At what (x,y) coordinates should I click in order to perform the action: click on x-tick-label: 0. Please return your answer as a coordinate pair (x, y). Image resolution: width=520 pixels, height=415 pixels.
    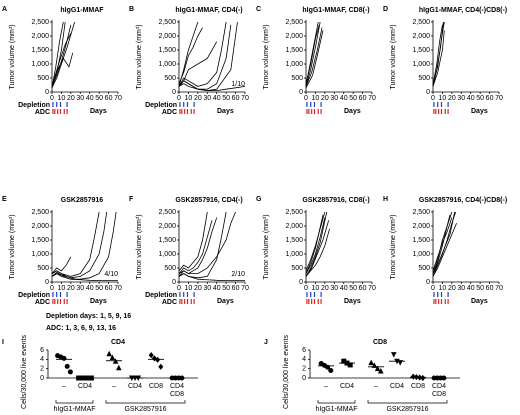
    Looking at the image, I should click on (179, 288).